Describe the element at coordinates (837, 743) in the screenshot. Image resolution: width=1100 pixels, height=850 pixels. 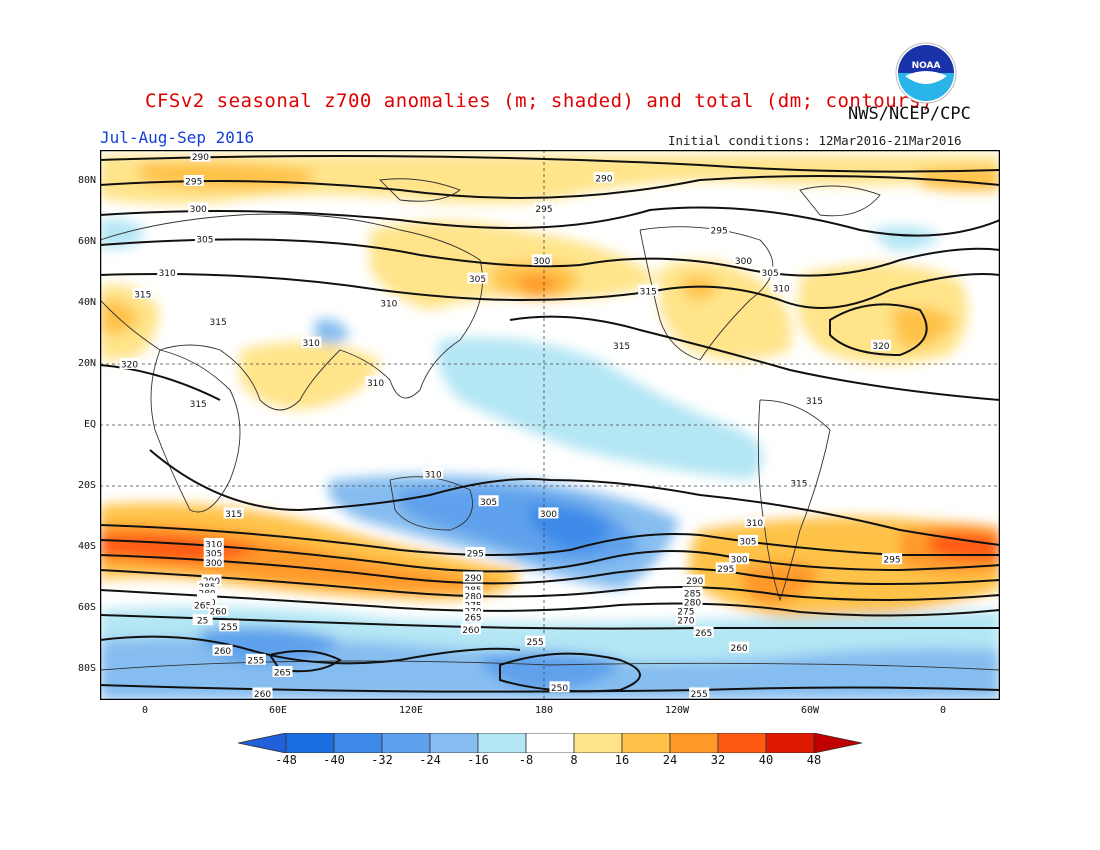
I see `colorbar-over-arrow` at that location.